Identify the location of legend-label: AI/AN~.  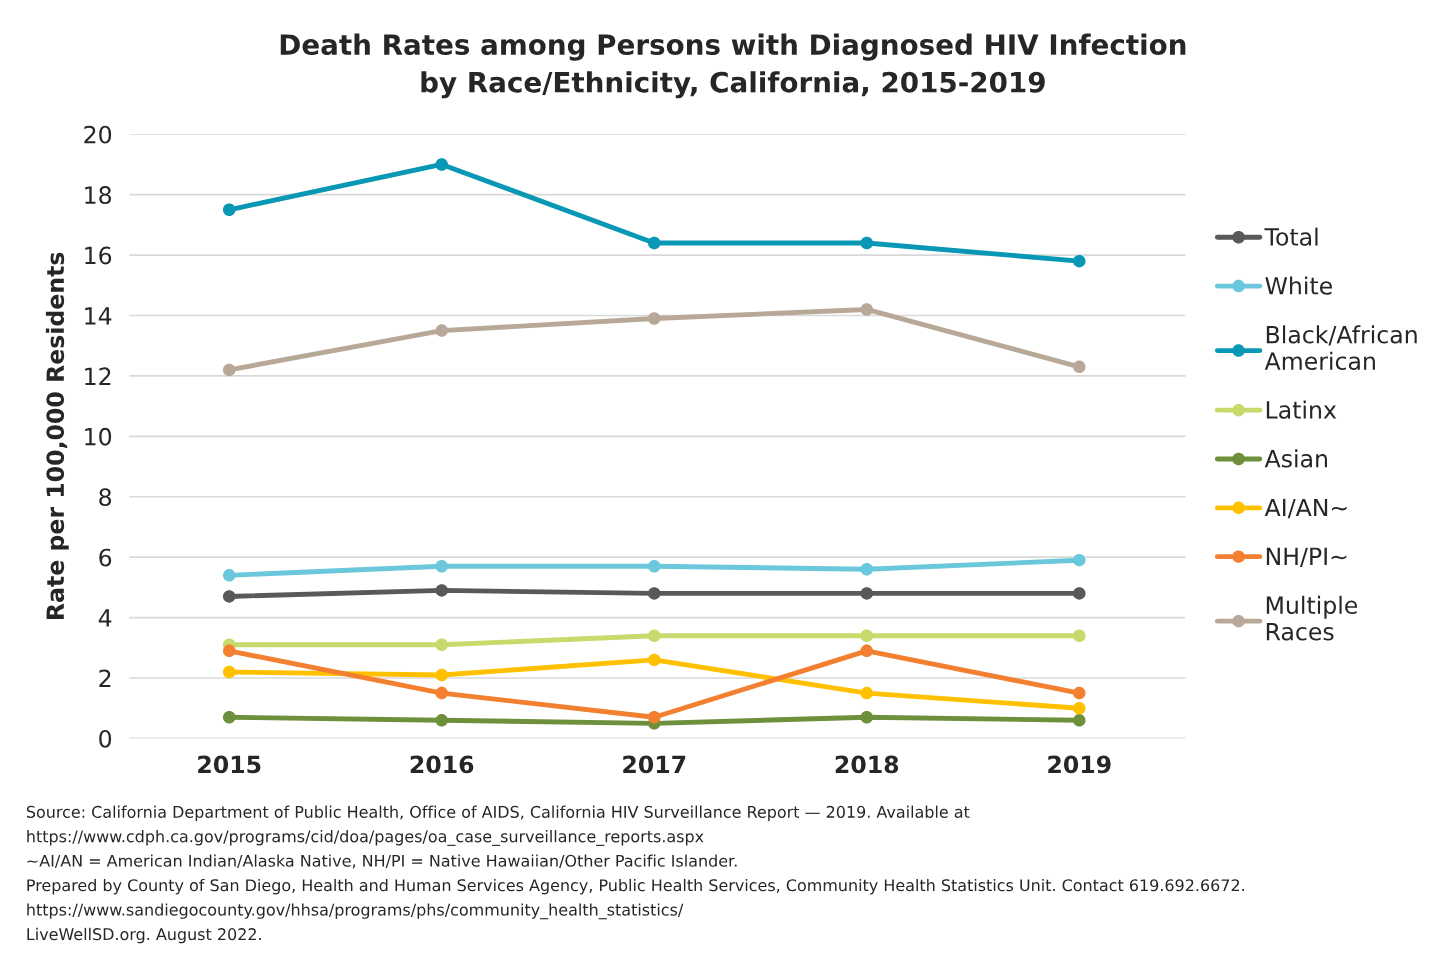
(1305, 508).